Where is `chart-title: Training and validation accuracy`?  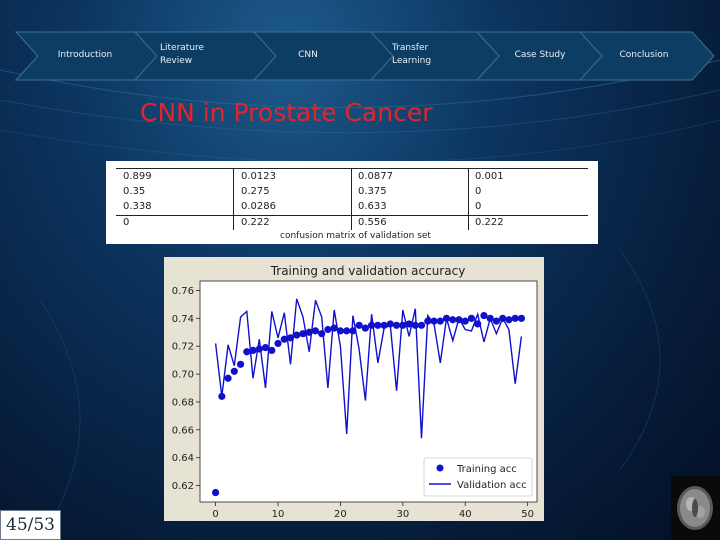 chart-title: Training and validation accuracy is located at coordinates (368, 271).